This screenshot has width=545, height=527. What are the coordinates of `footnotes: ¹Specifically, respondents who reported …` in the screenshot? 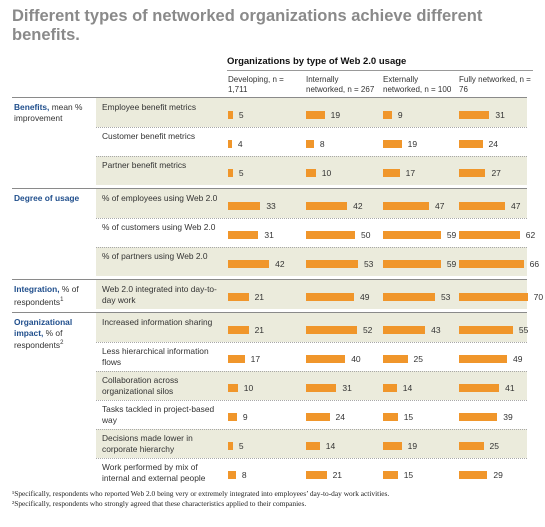 It's located at (274, 498).